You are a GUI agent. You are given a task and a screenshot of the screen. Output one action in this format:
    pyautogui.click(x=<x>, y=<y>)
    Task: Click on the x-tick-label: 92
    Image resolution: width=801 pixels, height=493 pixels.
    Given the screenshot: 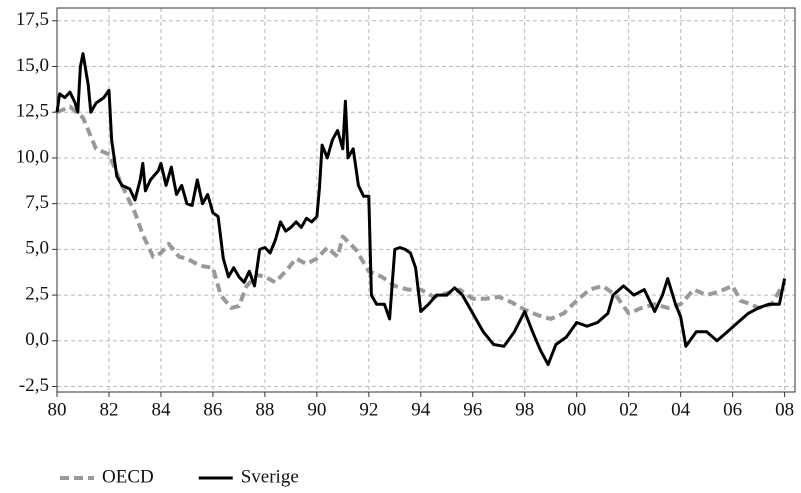 What is the action you would take?
    pyautogui.click(x=368, y=409)
    